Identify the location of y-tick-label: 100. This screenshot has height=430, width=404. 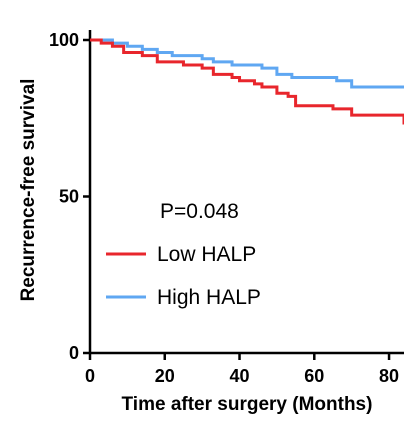
(64, 40).